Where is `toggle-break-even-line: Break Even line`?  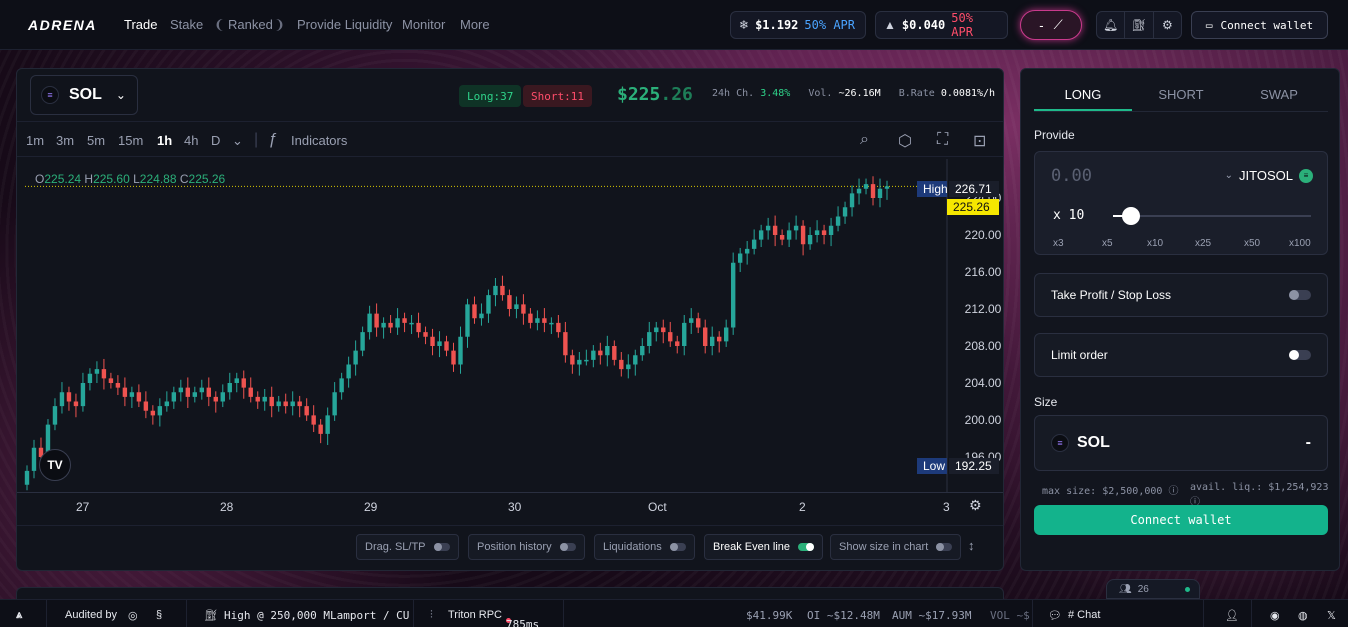
toggle-break-even-line: Break Even line is located at coordinates (764, 547).